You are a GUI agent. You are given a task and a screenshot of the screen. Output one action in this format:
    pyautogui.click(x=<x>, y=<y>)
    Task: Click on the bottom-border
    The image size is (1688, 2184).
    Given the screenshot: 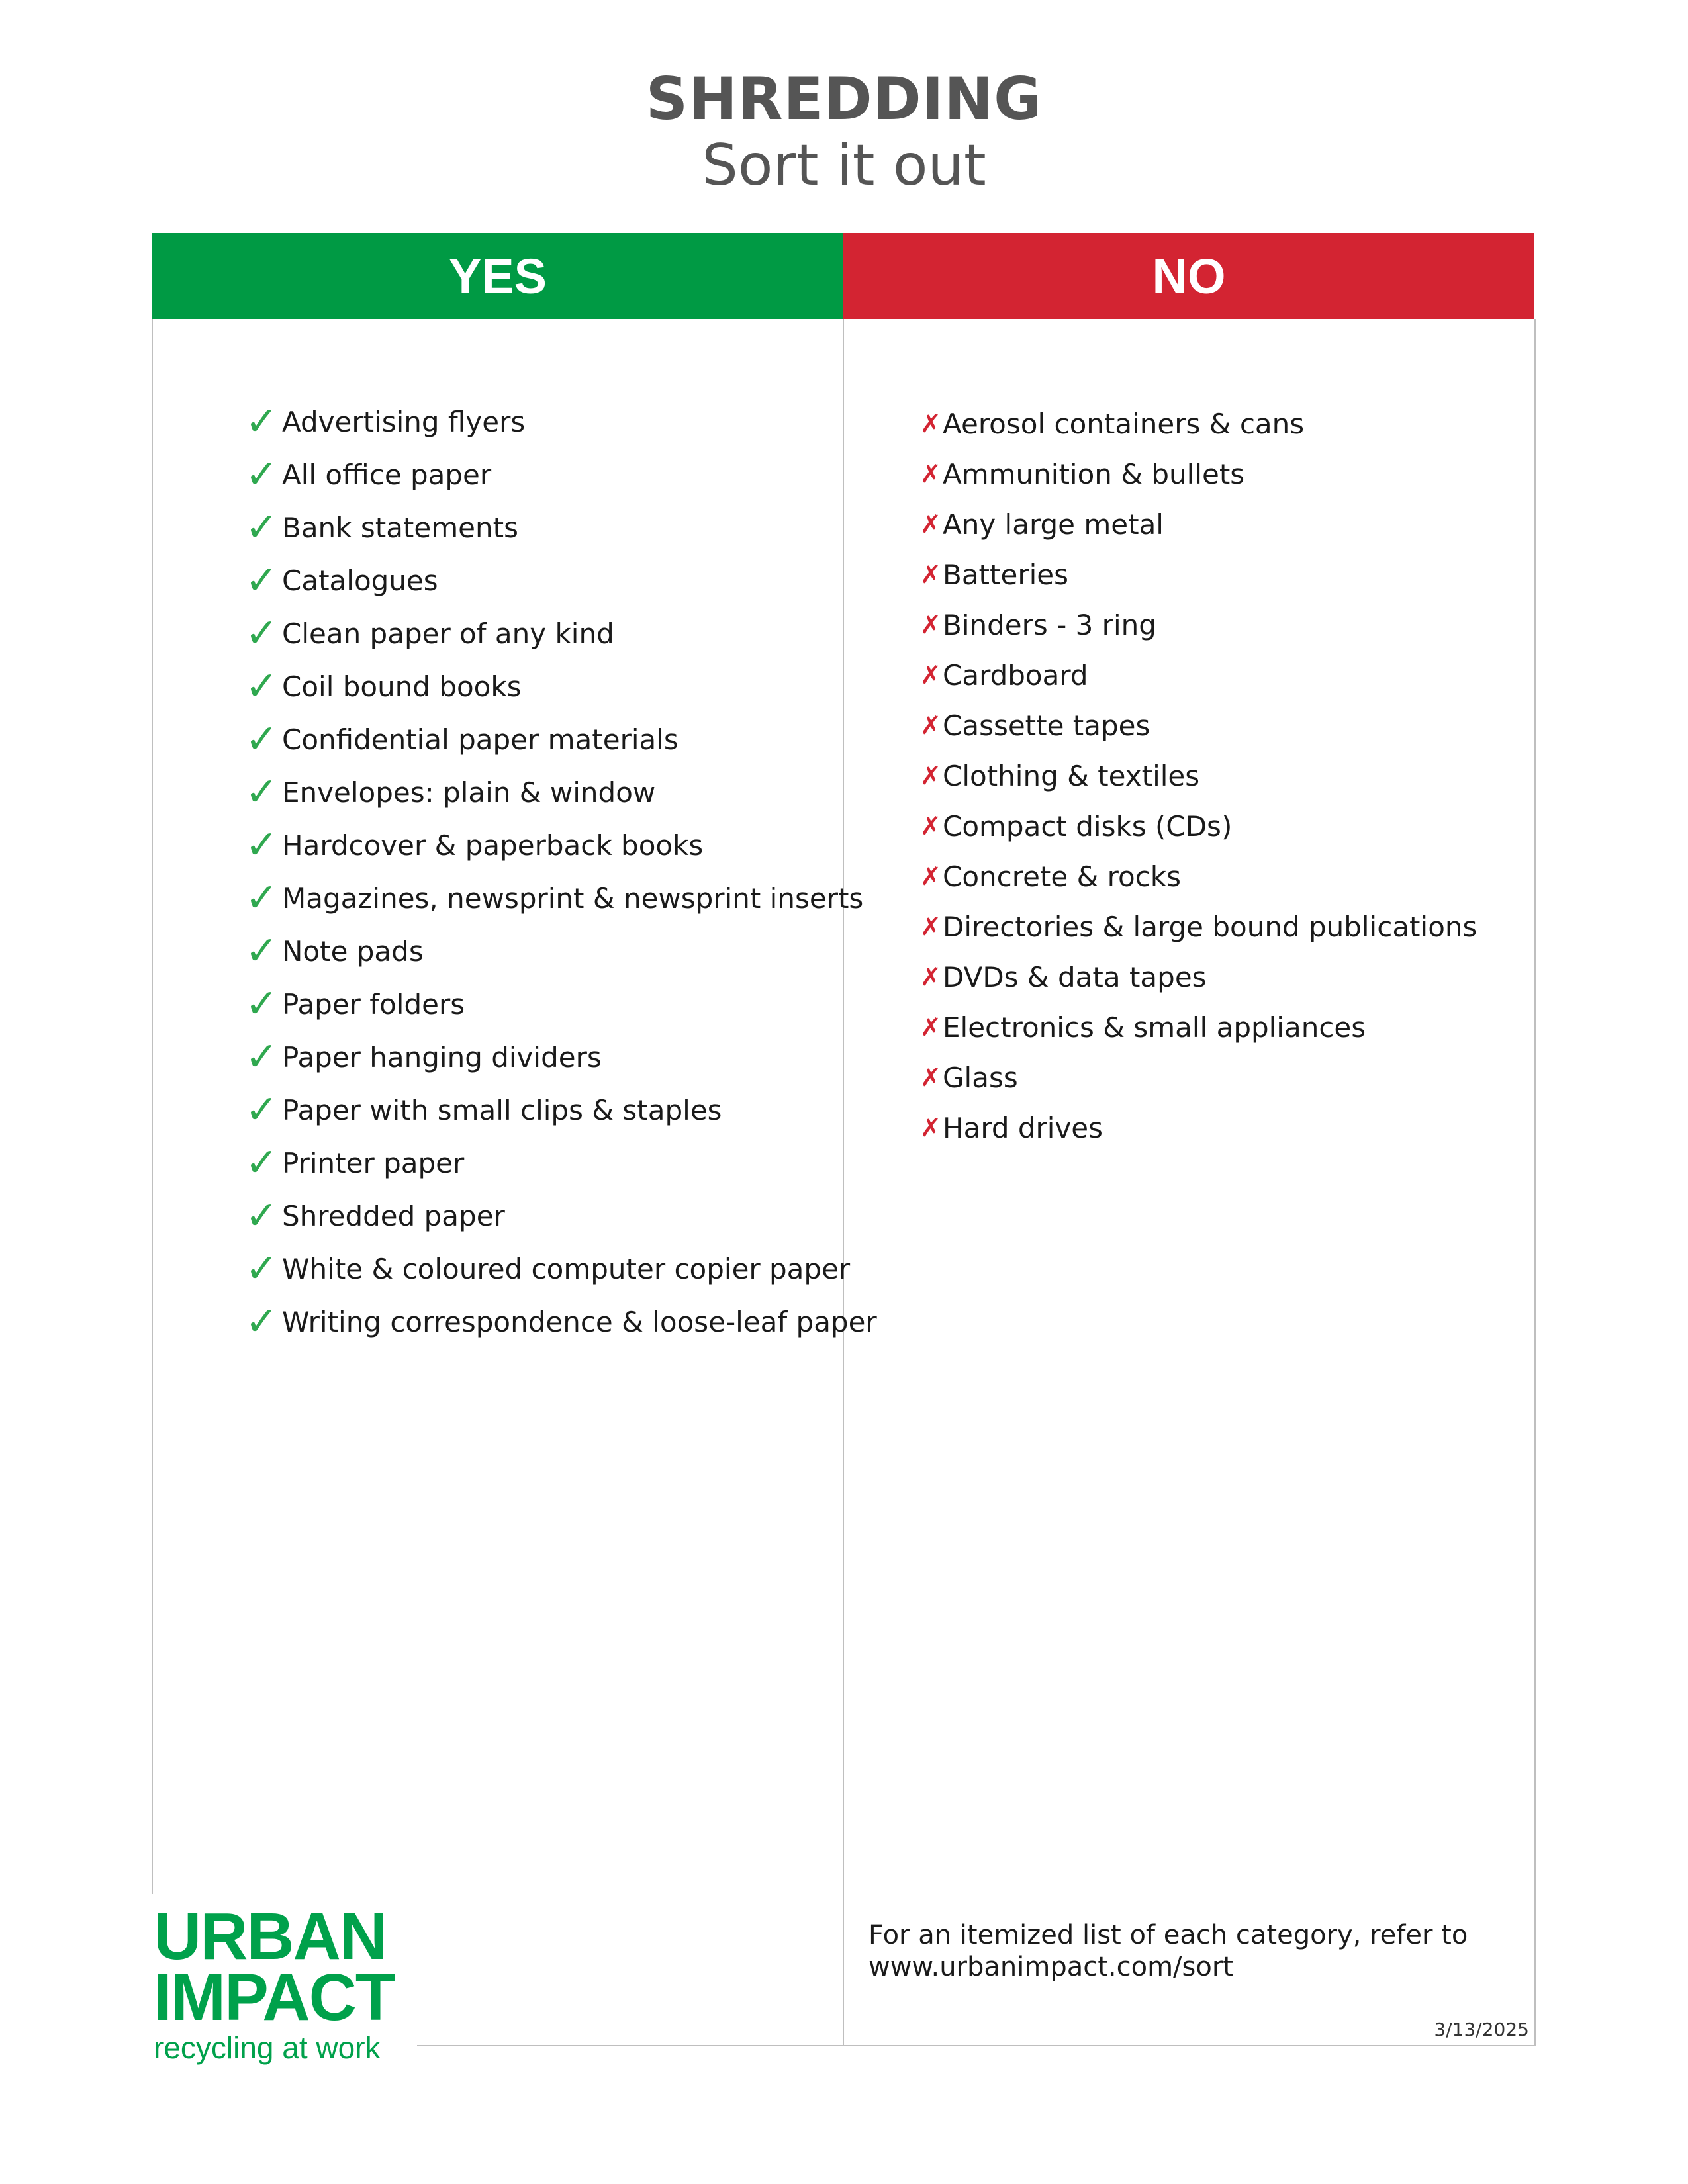 What is the action you would take?
    pyautogui.click(x=976, y=2045)
    